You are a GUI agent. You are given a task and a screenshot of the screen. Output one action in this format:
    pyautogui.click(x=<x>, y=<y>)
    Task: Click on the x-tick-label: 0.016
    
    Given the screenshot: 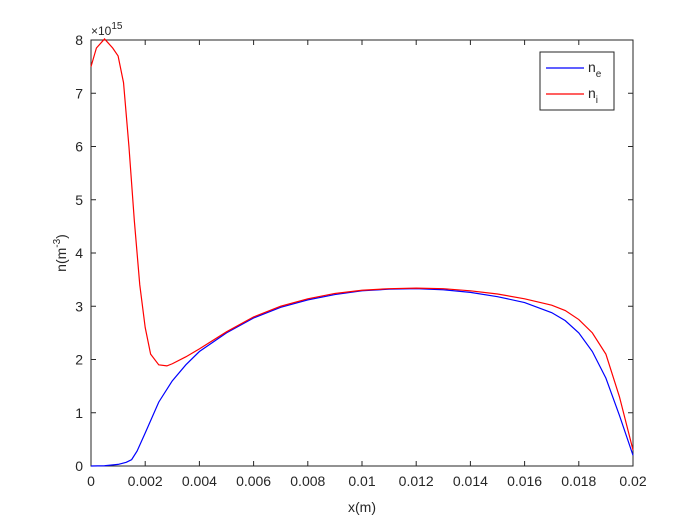 What is the action you would take?
    pyautogui.click(x=524, y=481)
    